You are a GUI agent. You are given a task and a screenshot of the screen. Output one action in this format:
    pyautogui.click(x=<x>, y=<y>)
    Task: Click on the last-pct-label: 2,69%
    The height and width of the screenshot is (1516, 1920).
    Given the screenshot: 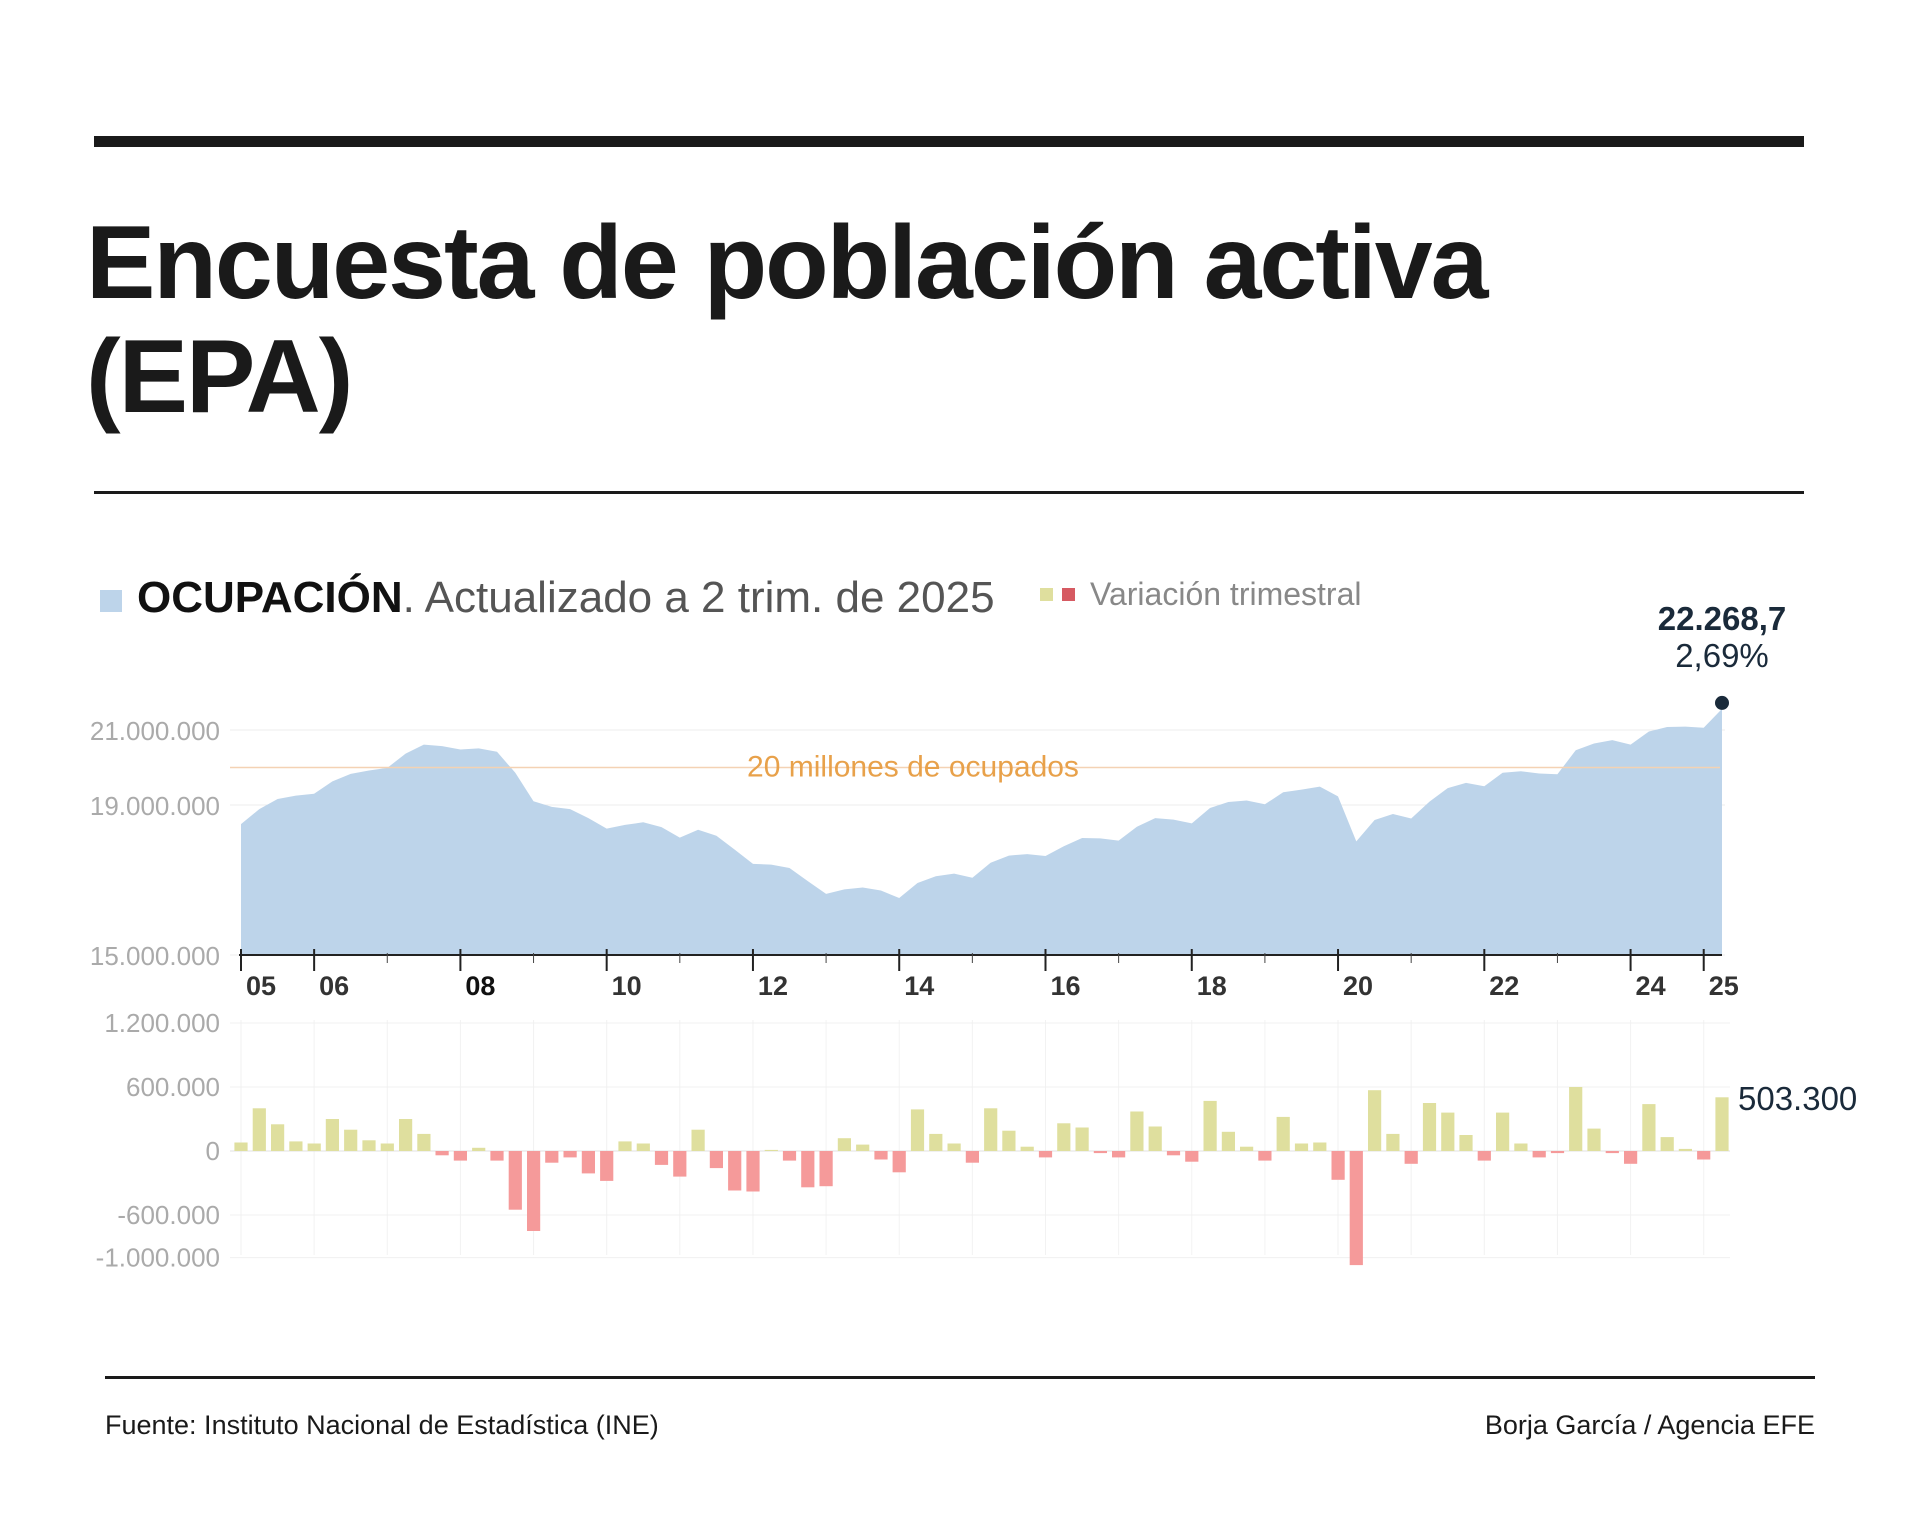 What is the action you would take?
    pyautogui.click(x=1722, y=655)
    